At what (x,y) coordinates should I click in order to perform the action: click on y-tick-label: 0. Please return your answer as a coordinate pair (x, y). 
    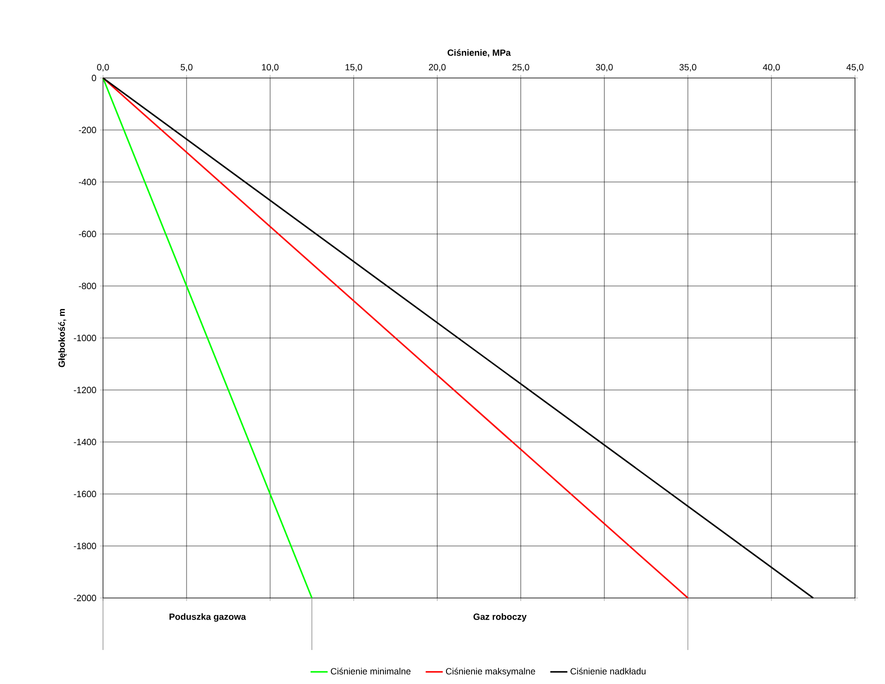
    Looking at the image, I should click on (94, 78).